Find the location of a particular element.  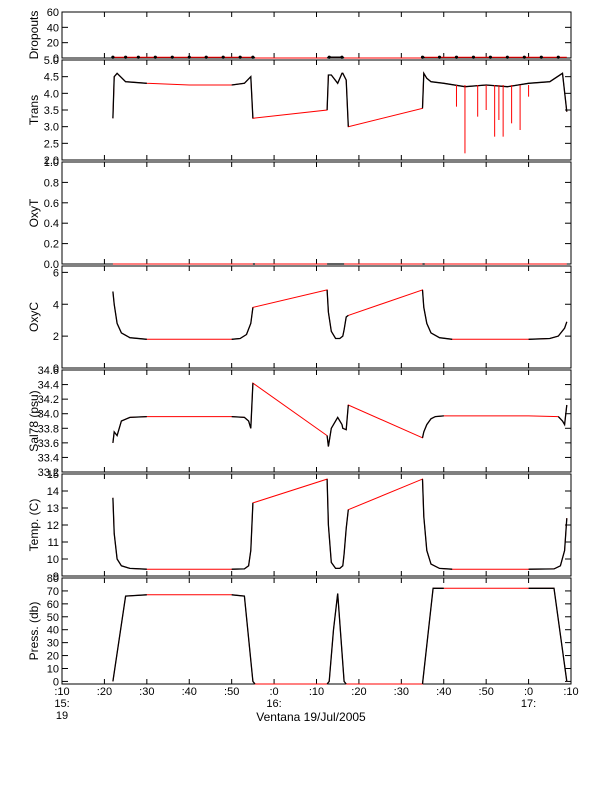

y-axis-title: OxyT is located at coordinates (34, 212).